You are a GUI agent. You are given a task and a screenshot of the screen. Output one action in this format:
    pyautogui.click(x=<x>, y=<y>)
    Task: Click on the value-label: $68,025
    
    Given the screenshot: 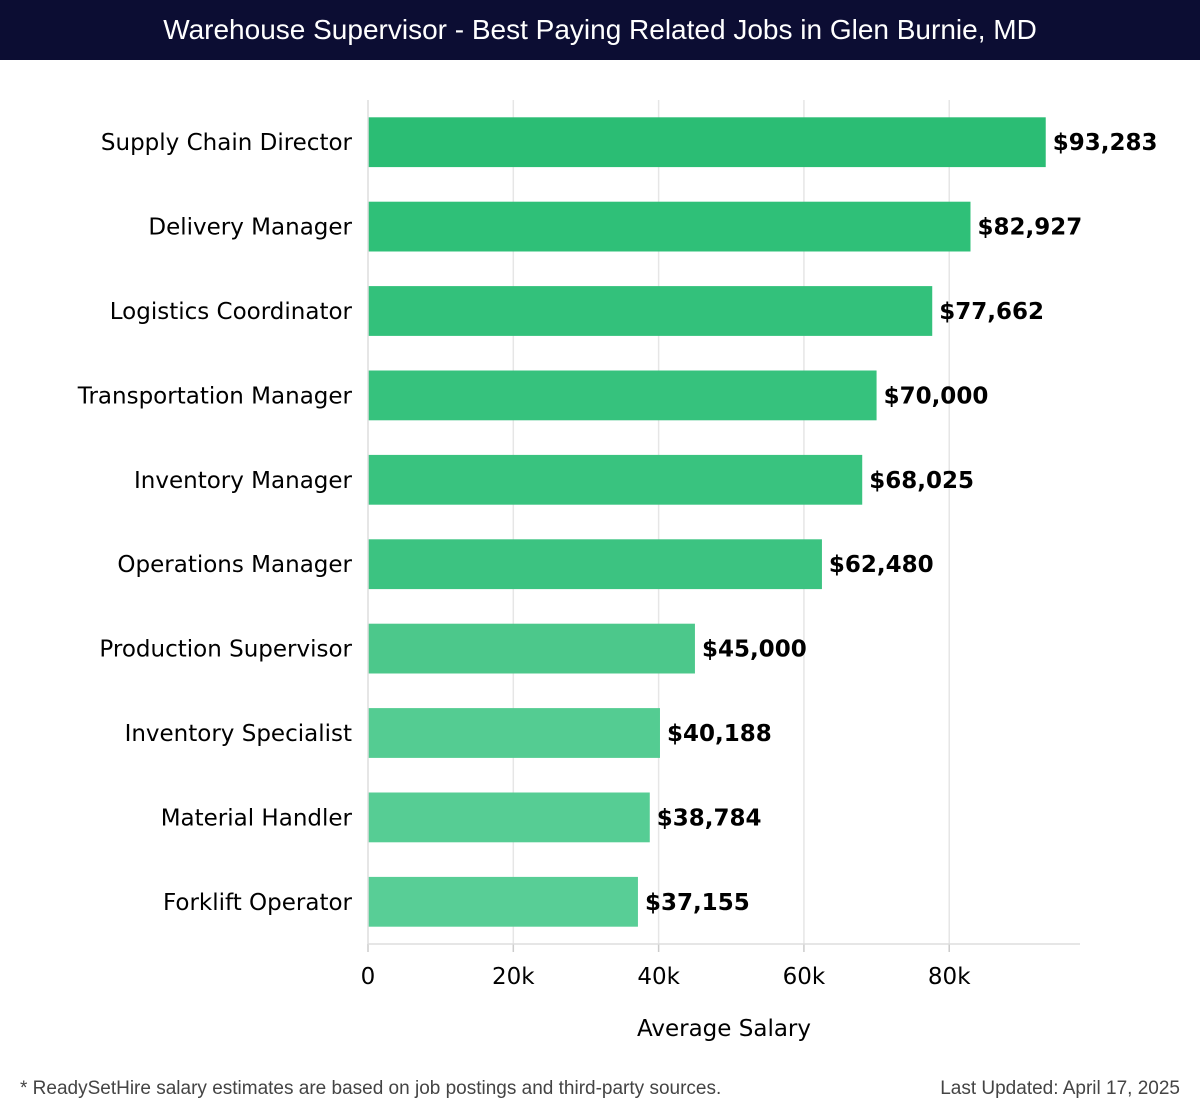 What is the action you would take?
    pyautogui.click(x=921, y=481)
    